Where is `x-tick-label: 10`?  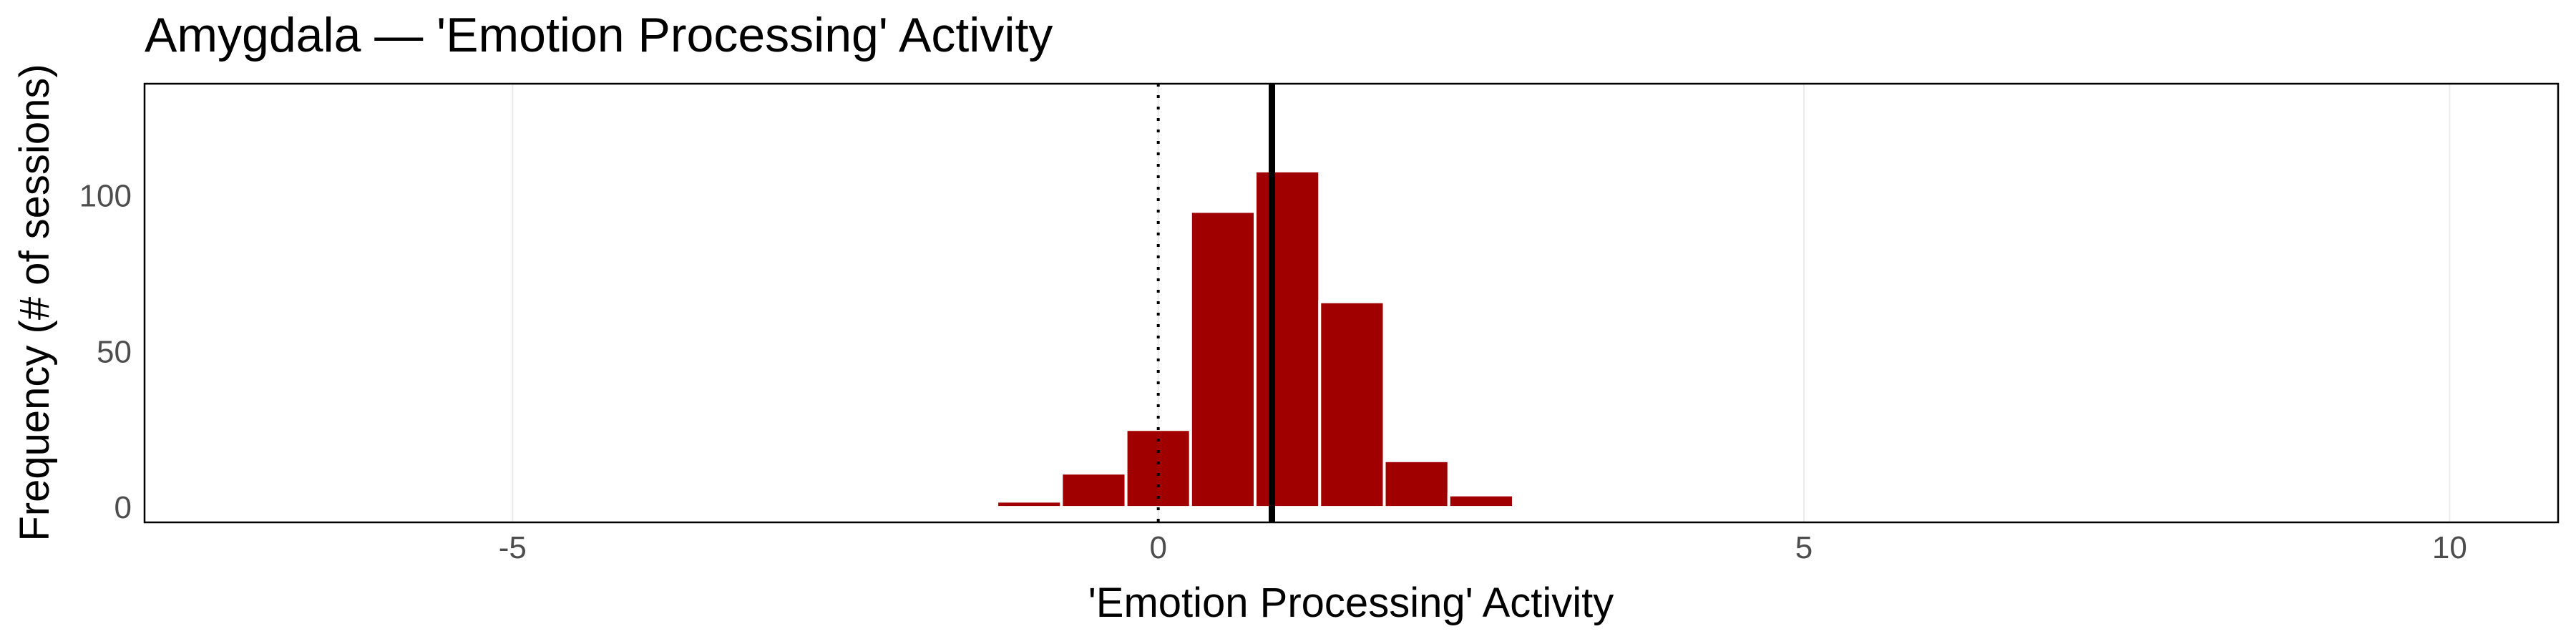 x-tick-label: 10 is located at coordinates (2449, 547).